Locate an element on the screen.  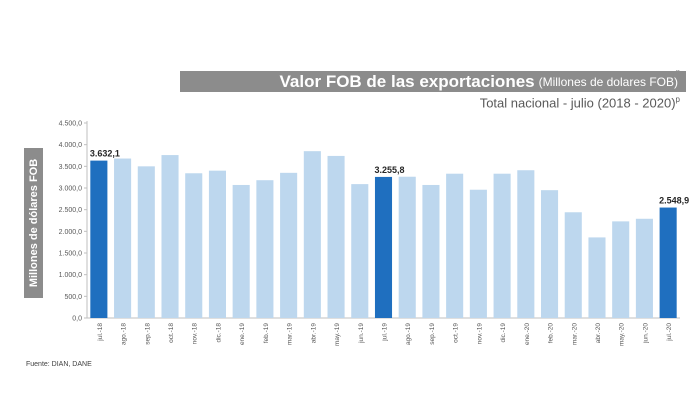
y-tick-label: 4.500,0 is located at coordinates (70, 124).